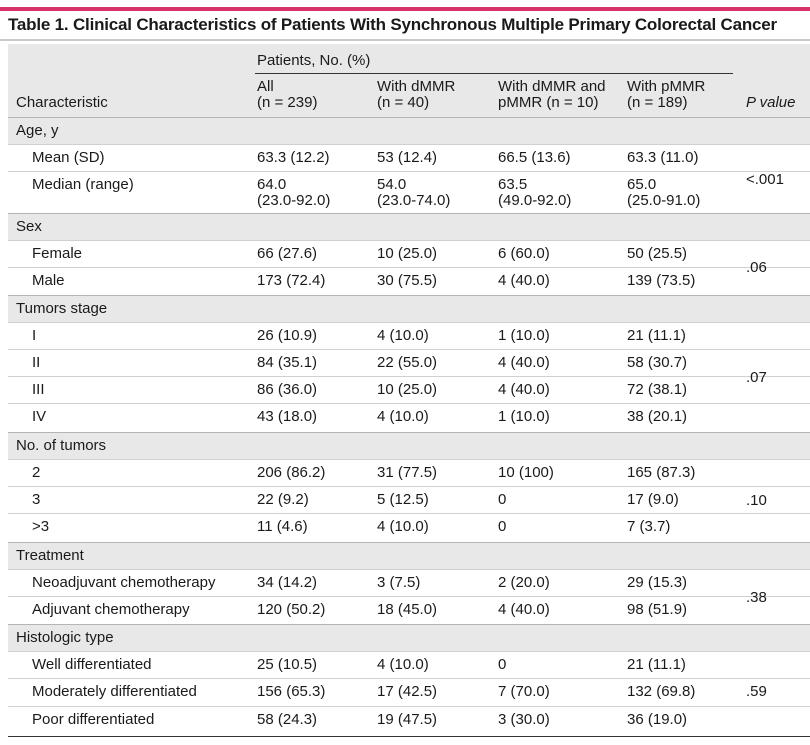 The height and width of the screenshot is (745, 810). I want to click on col-pmmr-header-line2: (n = 189), so click(657, 102).